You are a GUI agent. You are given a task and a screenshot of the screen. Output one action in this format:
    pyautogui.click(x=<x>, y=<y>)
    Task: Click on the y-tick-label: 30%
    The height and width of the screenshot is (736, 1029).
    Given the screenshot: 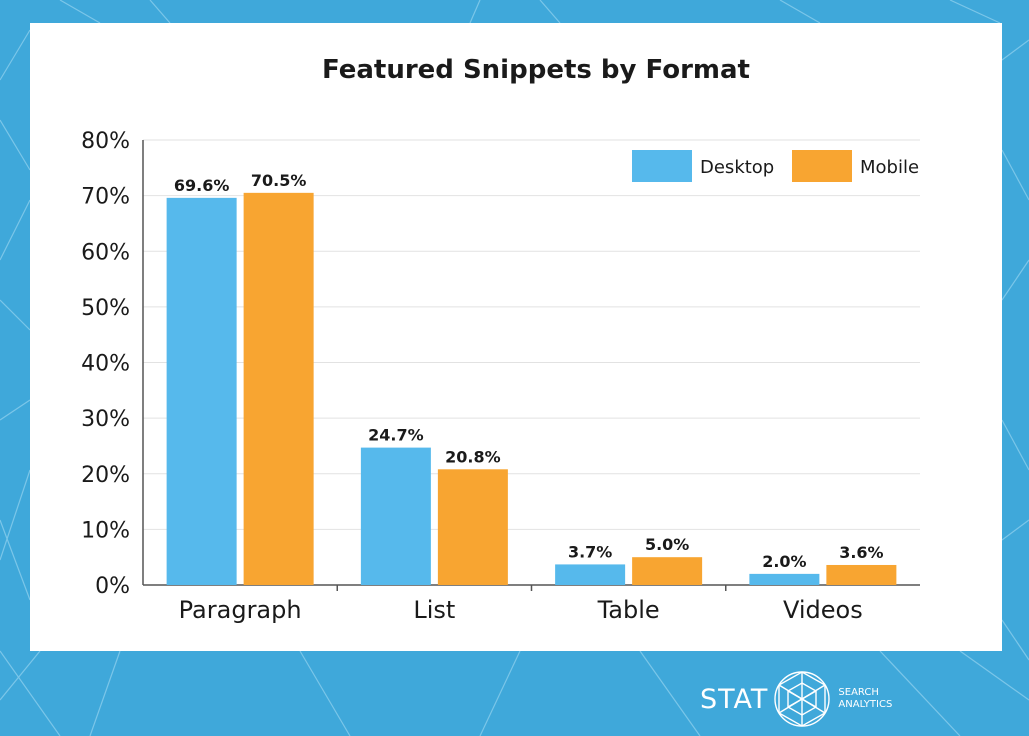 What is the action you would take?
    pyautogui.click(x=105, y=419)
    